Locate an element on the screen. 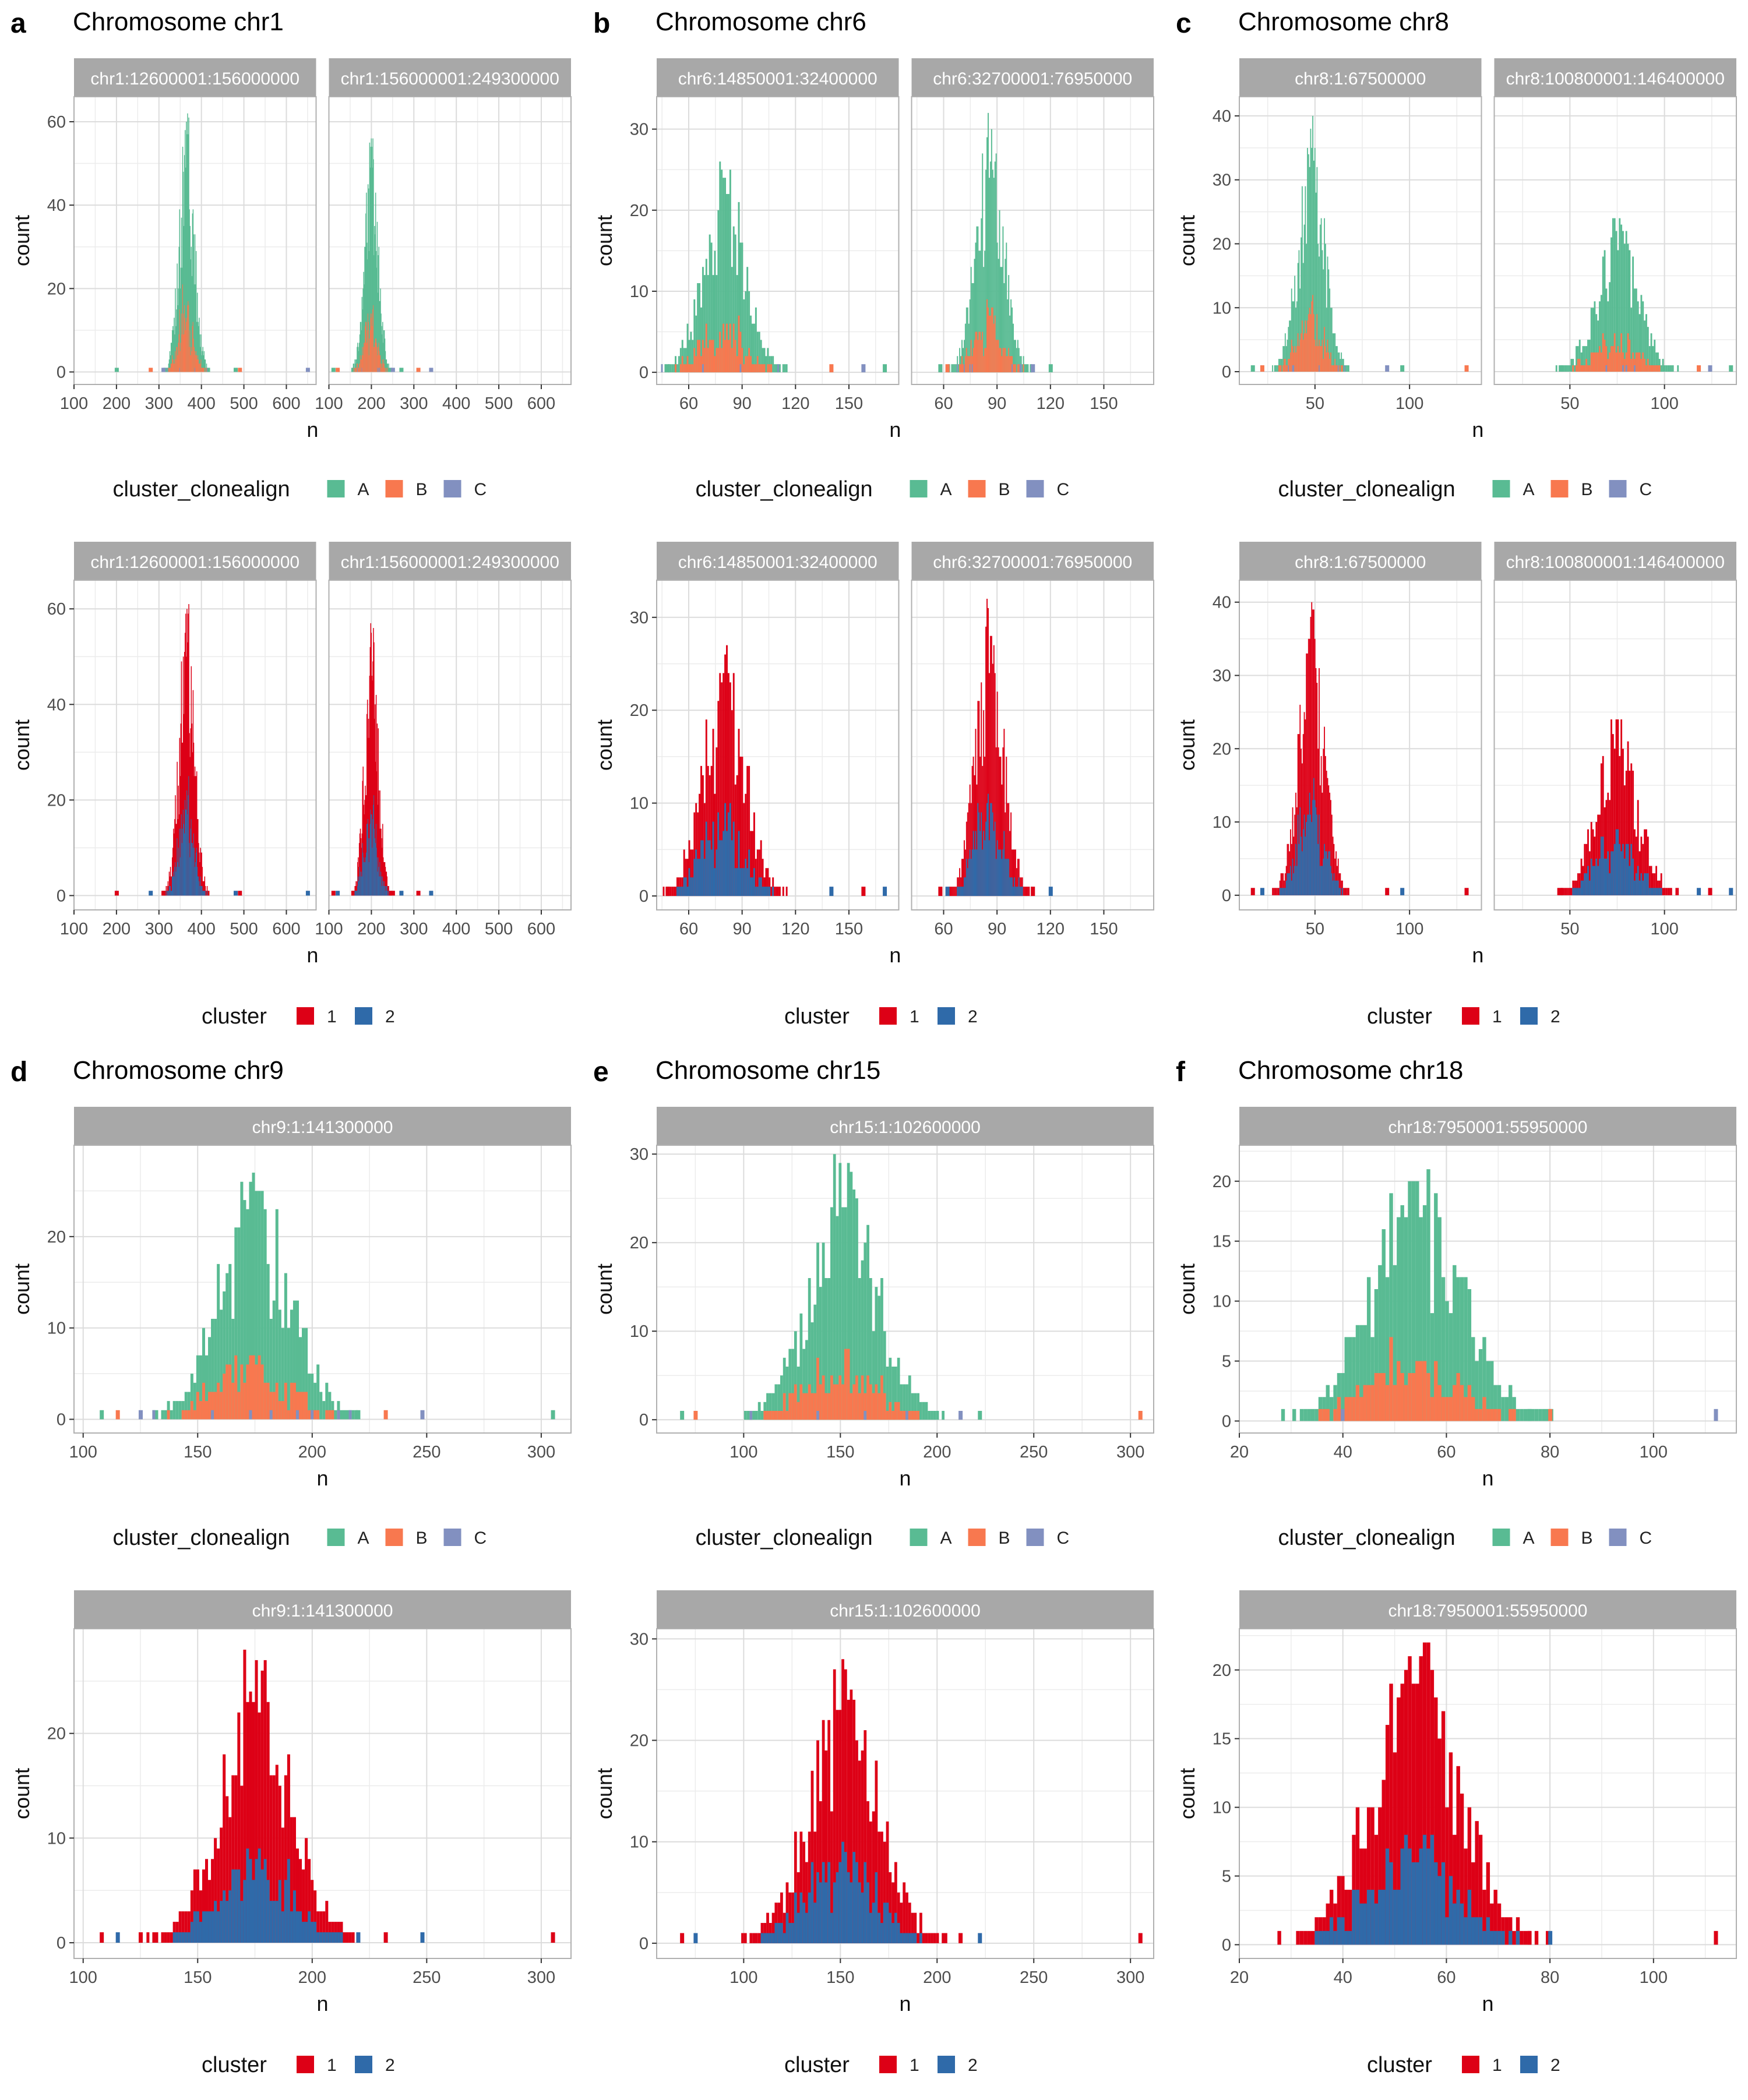 This screenshot has width=1748, height=2100. legend: cluster_clonealign A B C is located at coordinates (883, 489).